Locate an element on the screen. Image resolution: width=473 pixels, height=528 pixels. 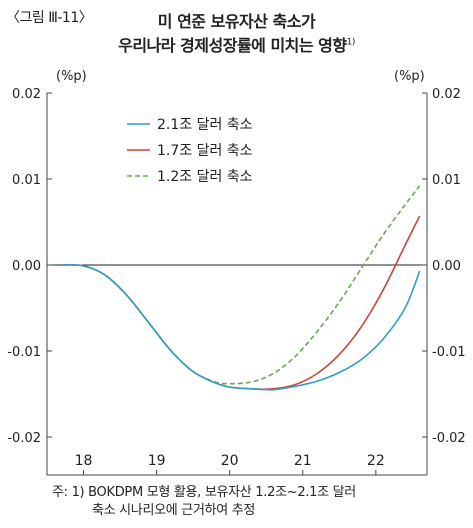
legend-label-2: 1.7조 달러 축소 is located at coordinates (205, 151).